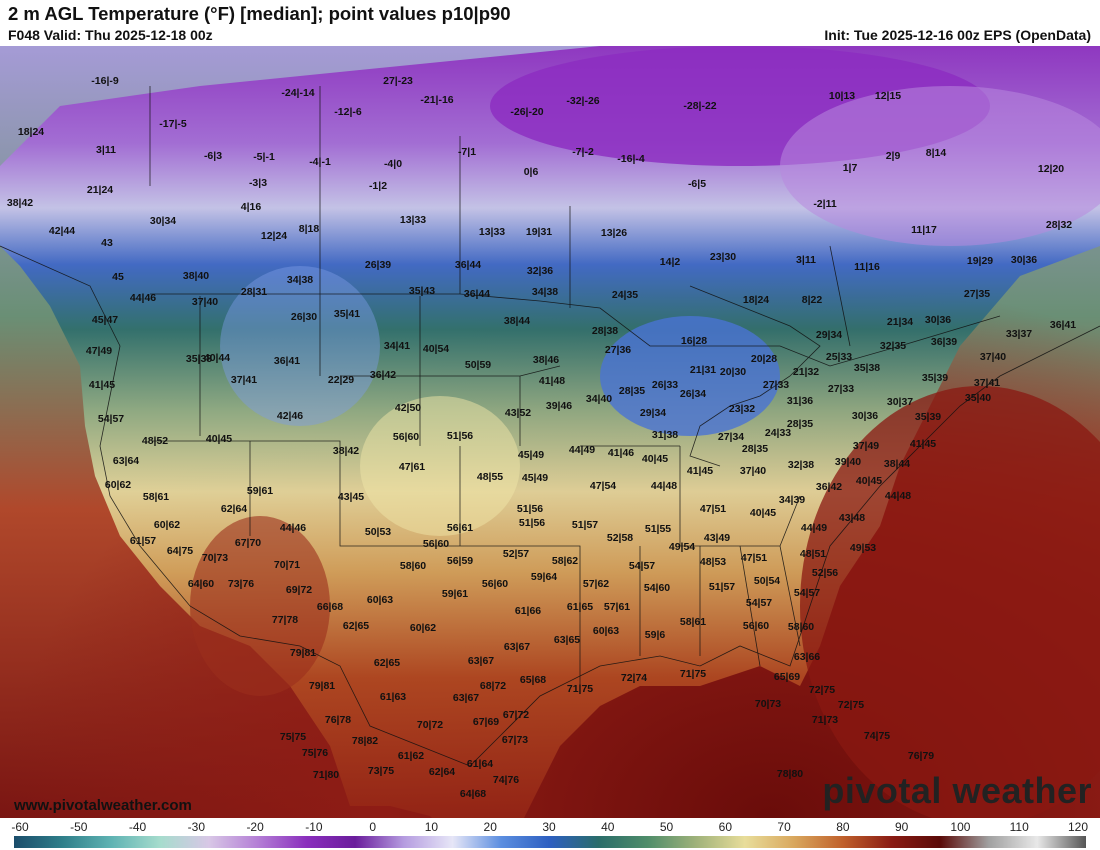 The image size is (1100, 850). I want to click on point-value-label: 35|41, so click(347, 313).